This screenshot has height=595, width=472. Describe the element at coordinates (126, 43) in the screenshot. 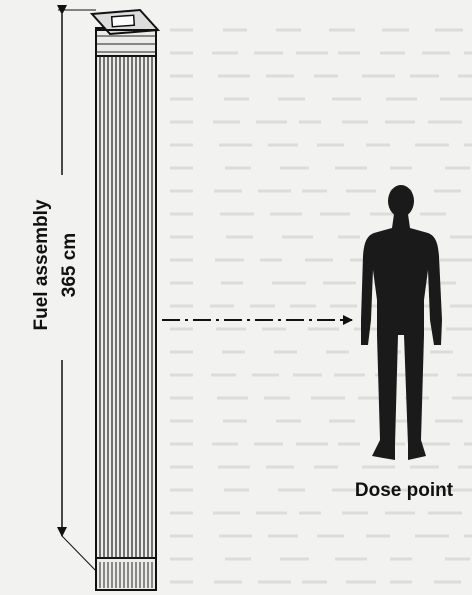

I see `top-band` at that location.